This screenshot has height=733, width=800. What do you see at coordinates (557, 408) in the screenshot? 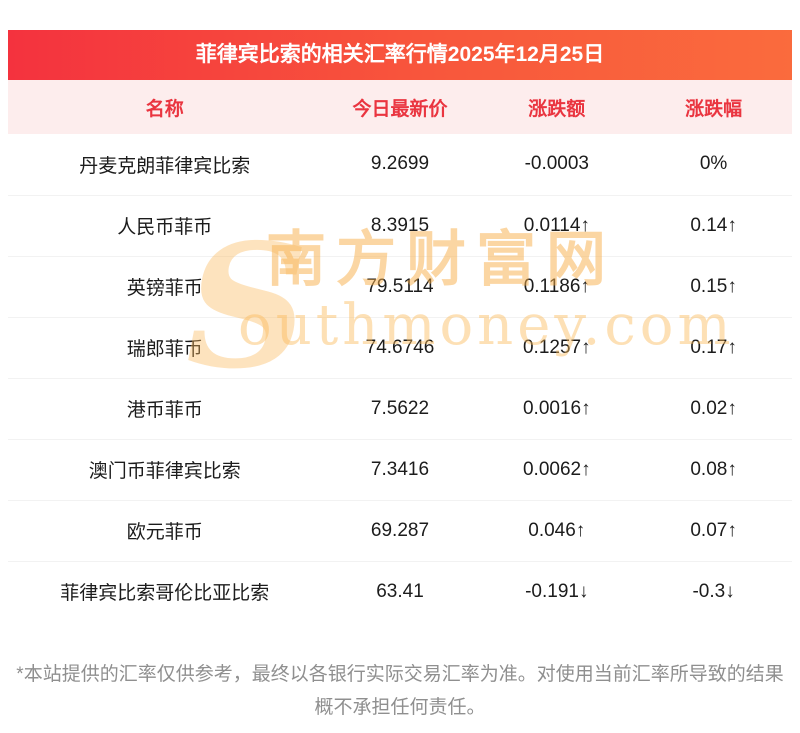
I see `change-cell: 0.0016↑` at bounding box center [557, 408].